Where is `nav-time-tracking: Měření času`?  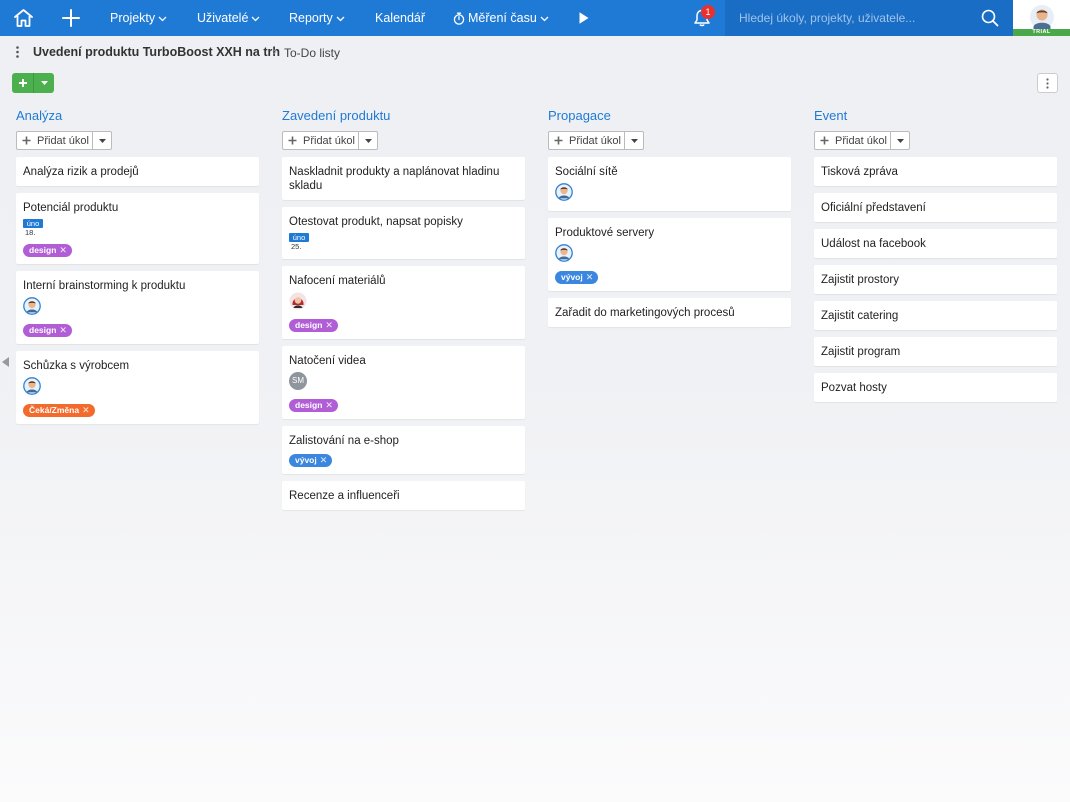 nav-time-tracking: Měření času is located at coordinates (501, 18).